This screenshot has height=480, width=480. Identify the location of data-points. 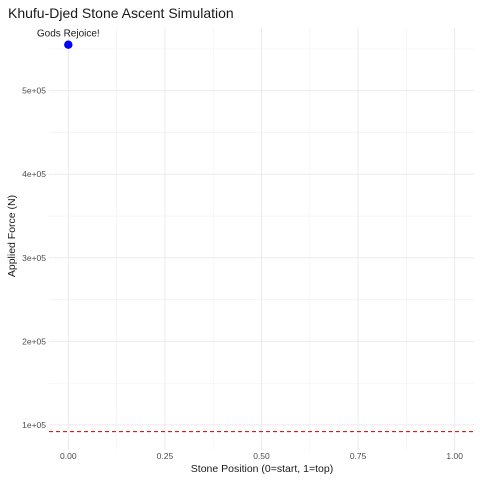
(68, 44).